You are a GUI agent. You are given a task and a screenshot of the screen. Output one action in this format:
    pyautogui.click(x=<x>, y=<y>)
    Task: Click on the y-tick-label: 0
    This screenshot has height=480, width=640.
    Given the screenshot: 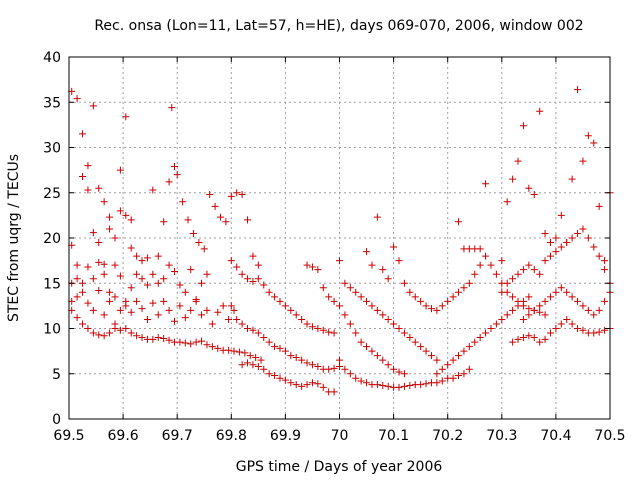 What is the action you would take?
    pyautogui.click(x=56, y=420)
    